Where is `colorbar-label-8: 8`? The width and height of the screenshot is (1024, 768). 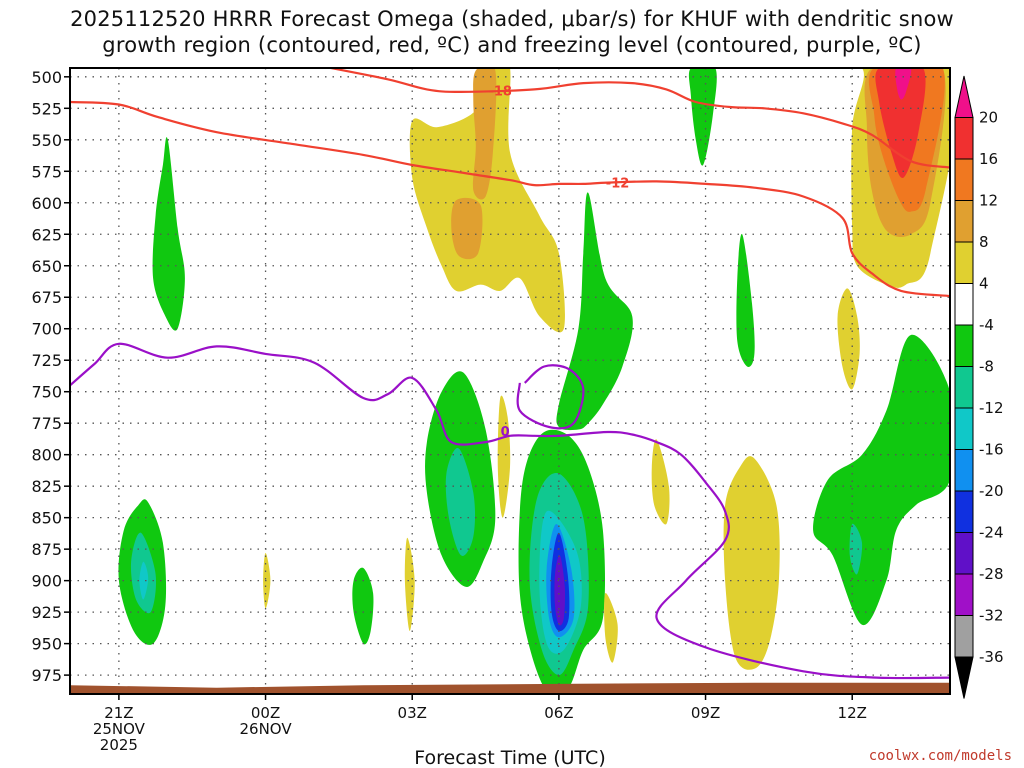 colorbar-label-8: 8 is located at coordinates (984, 242).